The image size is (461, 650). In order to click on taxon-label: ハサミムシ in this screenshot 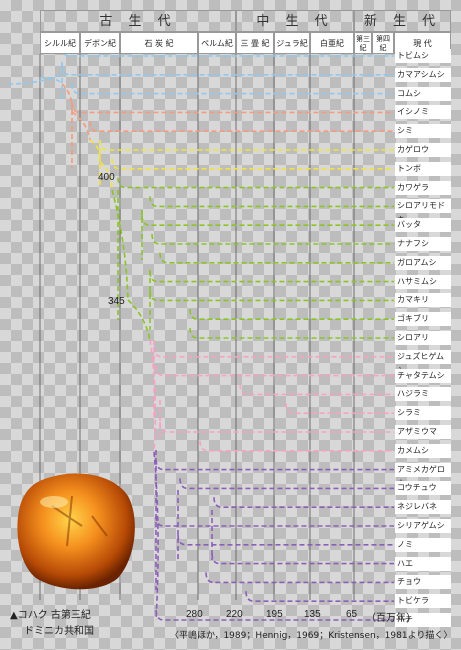, I will do `click(423, 281)`.